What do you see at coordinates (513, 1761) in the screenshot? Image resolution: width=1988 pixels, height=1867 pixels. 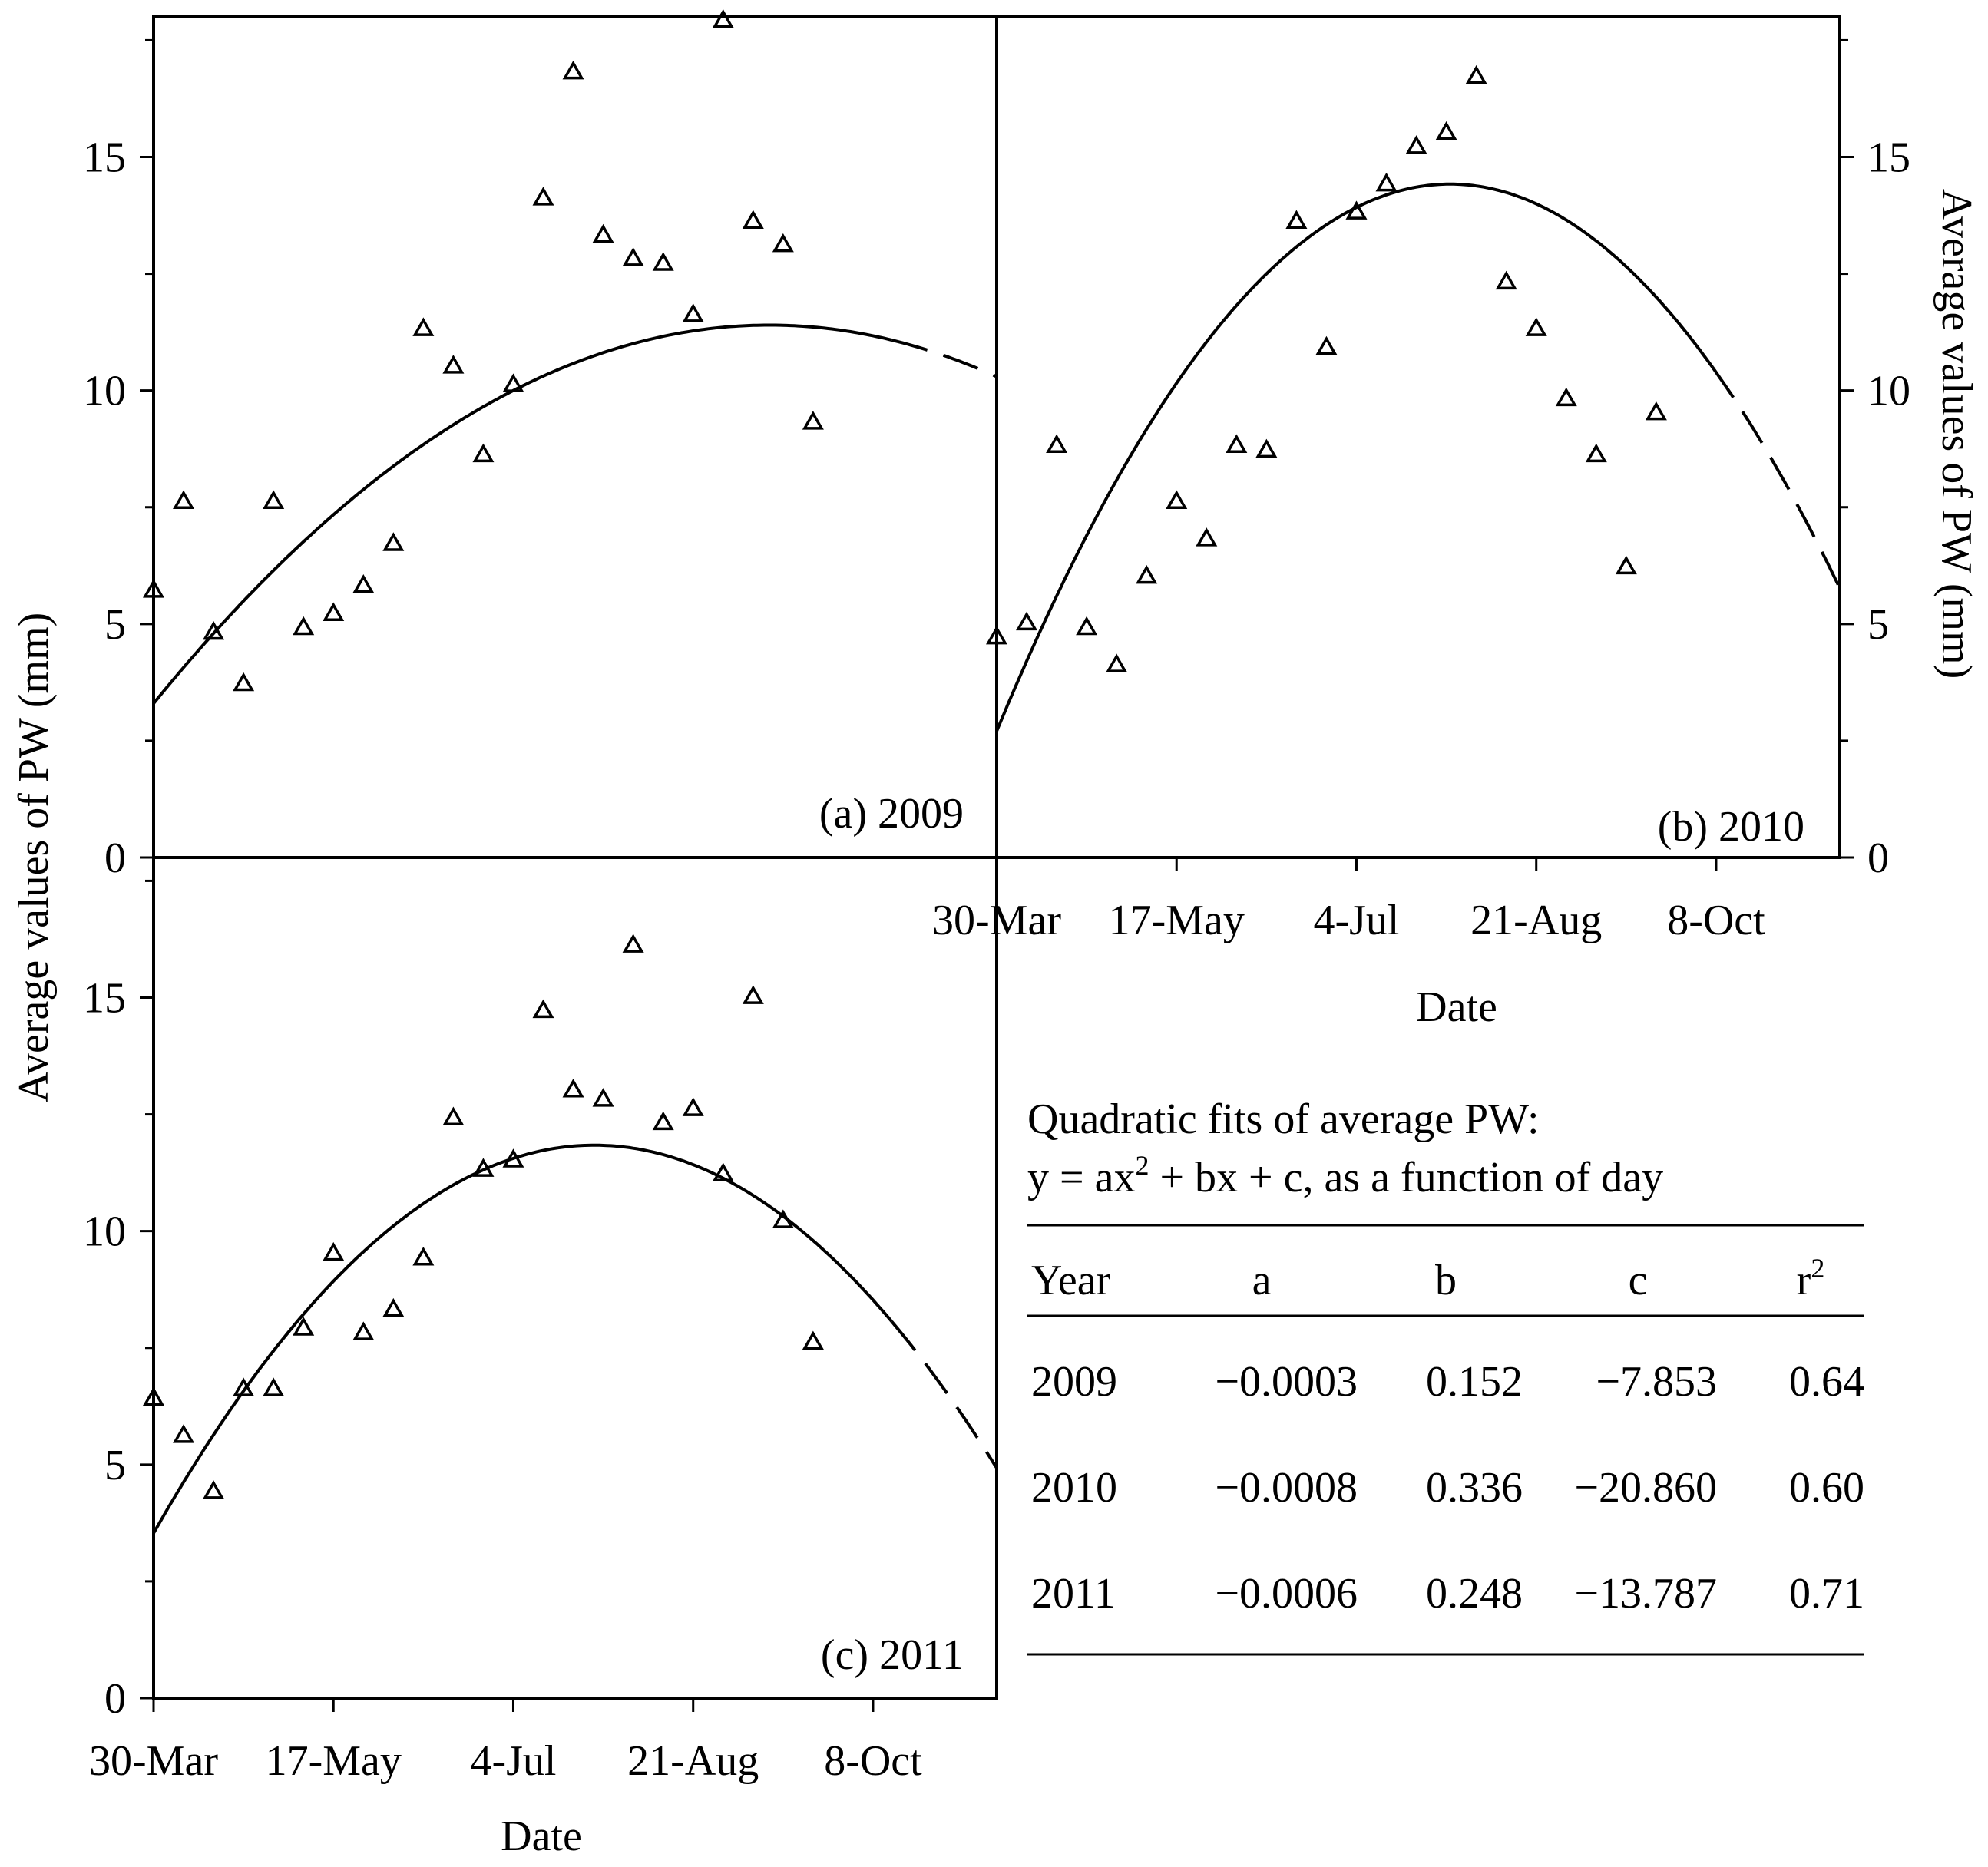 I see `panel-c-x-tick-label: 4-Jul` at bounding box center [513, 1761].